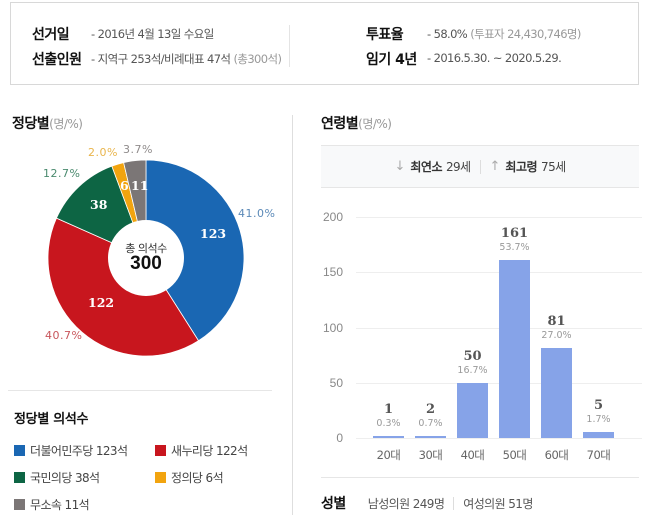  Describe the element at coordinates (514, 248) in the screenshot. I see `bar-percent-label: 53.7%` at that location.